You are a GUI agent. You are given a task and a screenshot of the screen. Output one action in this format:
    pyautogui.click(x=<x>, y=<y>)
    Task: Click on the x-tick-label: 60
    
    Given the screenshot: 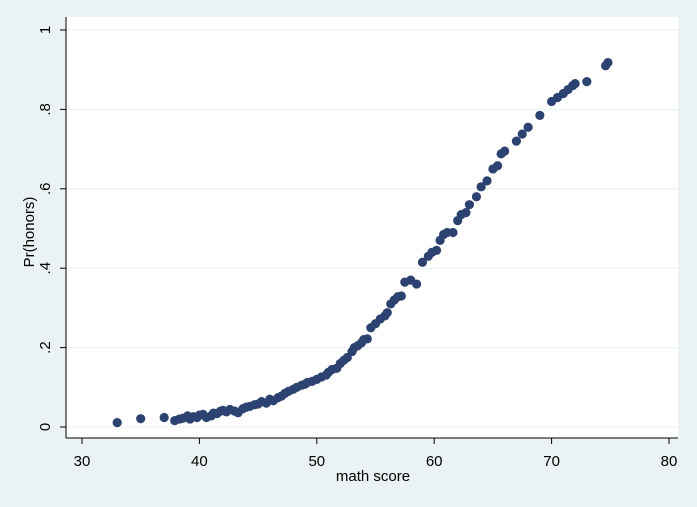 What is the action you would take?
    pyautogui.click(x=434, y=461)
    